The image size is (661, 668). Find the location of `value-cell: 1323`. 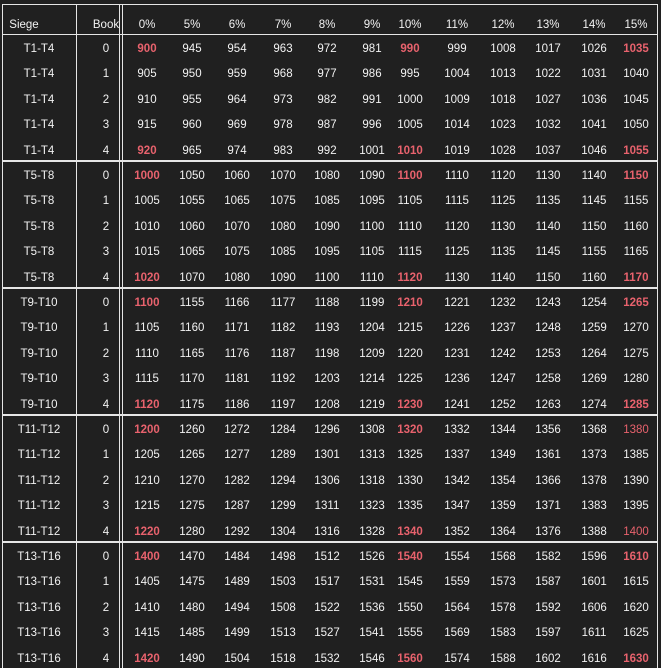

value-cell: 1323 is located at coordinates (372, 506).